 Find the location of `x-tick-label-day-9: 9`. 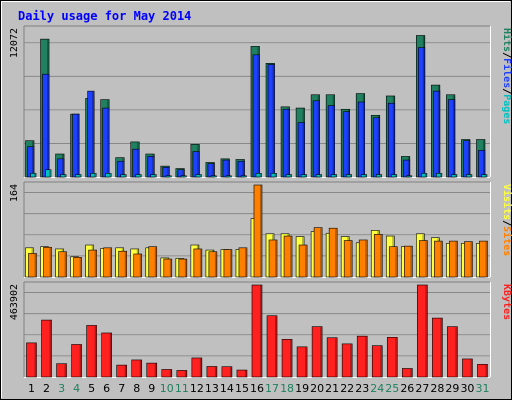

x-tick-label-day-9: 9 is located at coordinates (151, 388).